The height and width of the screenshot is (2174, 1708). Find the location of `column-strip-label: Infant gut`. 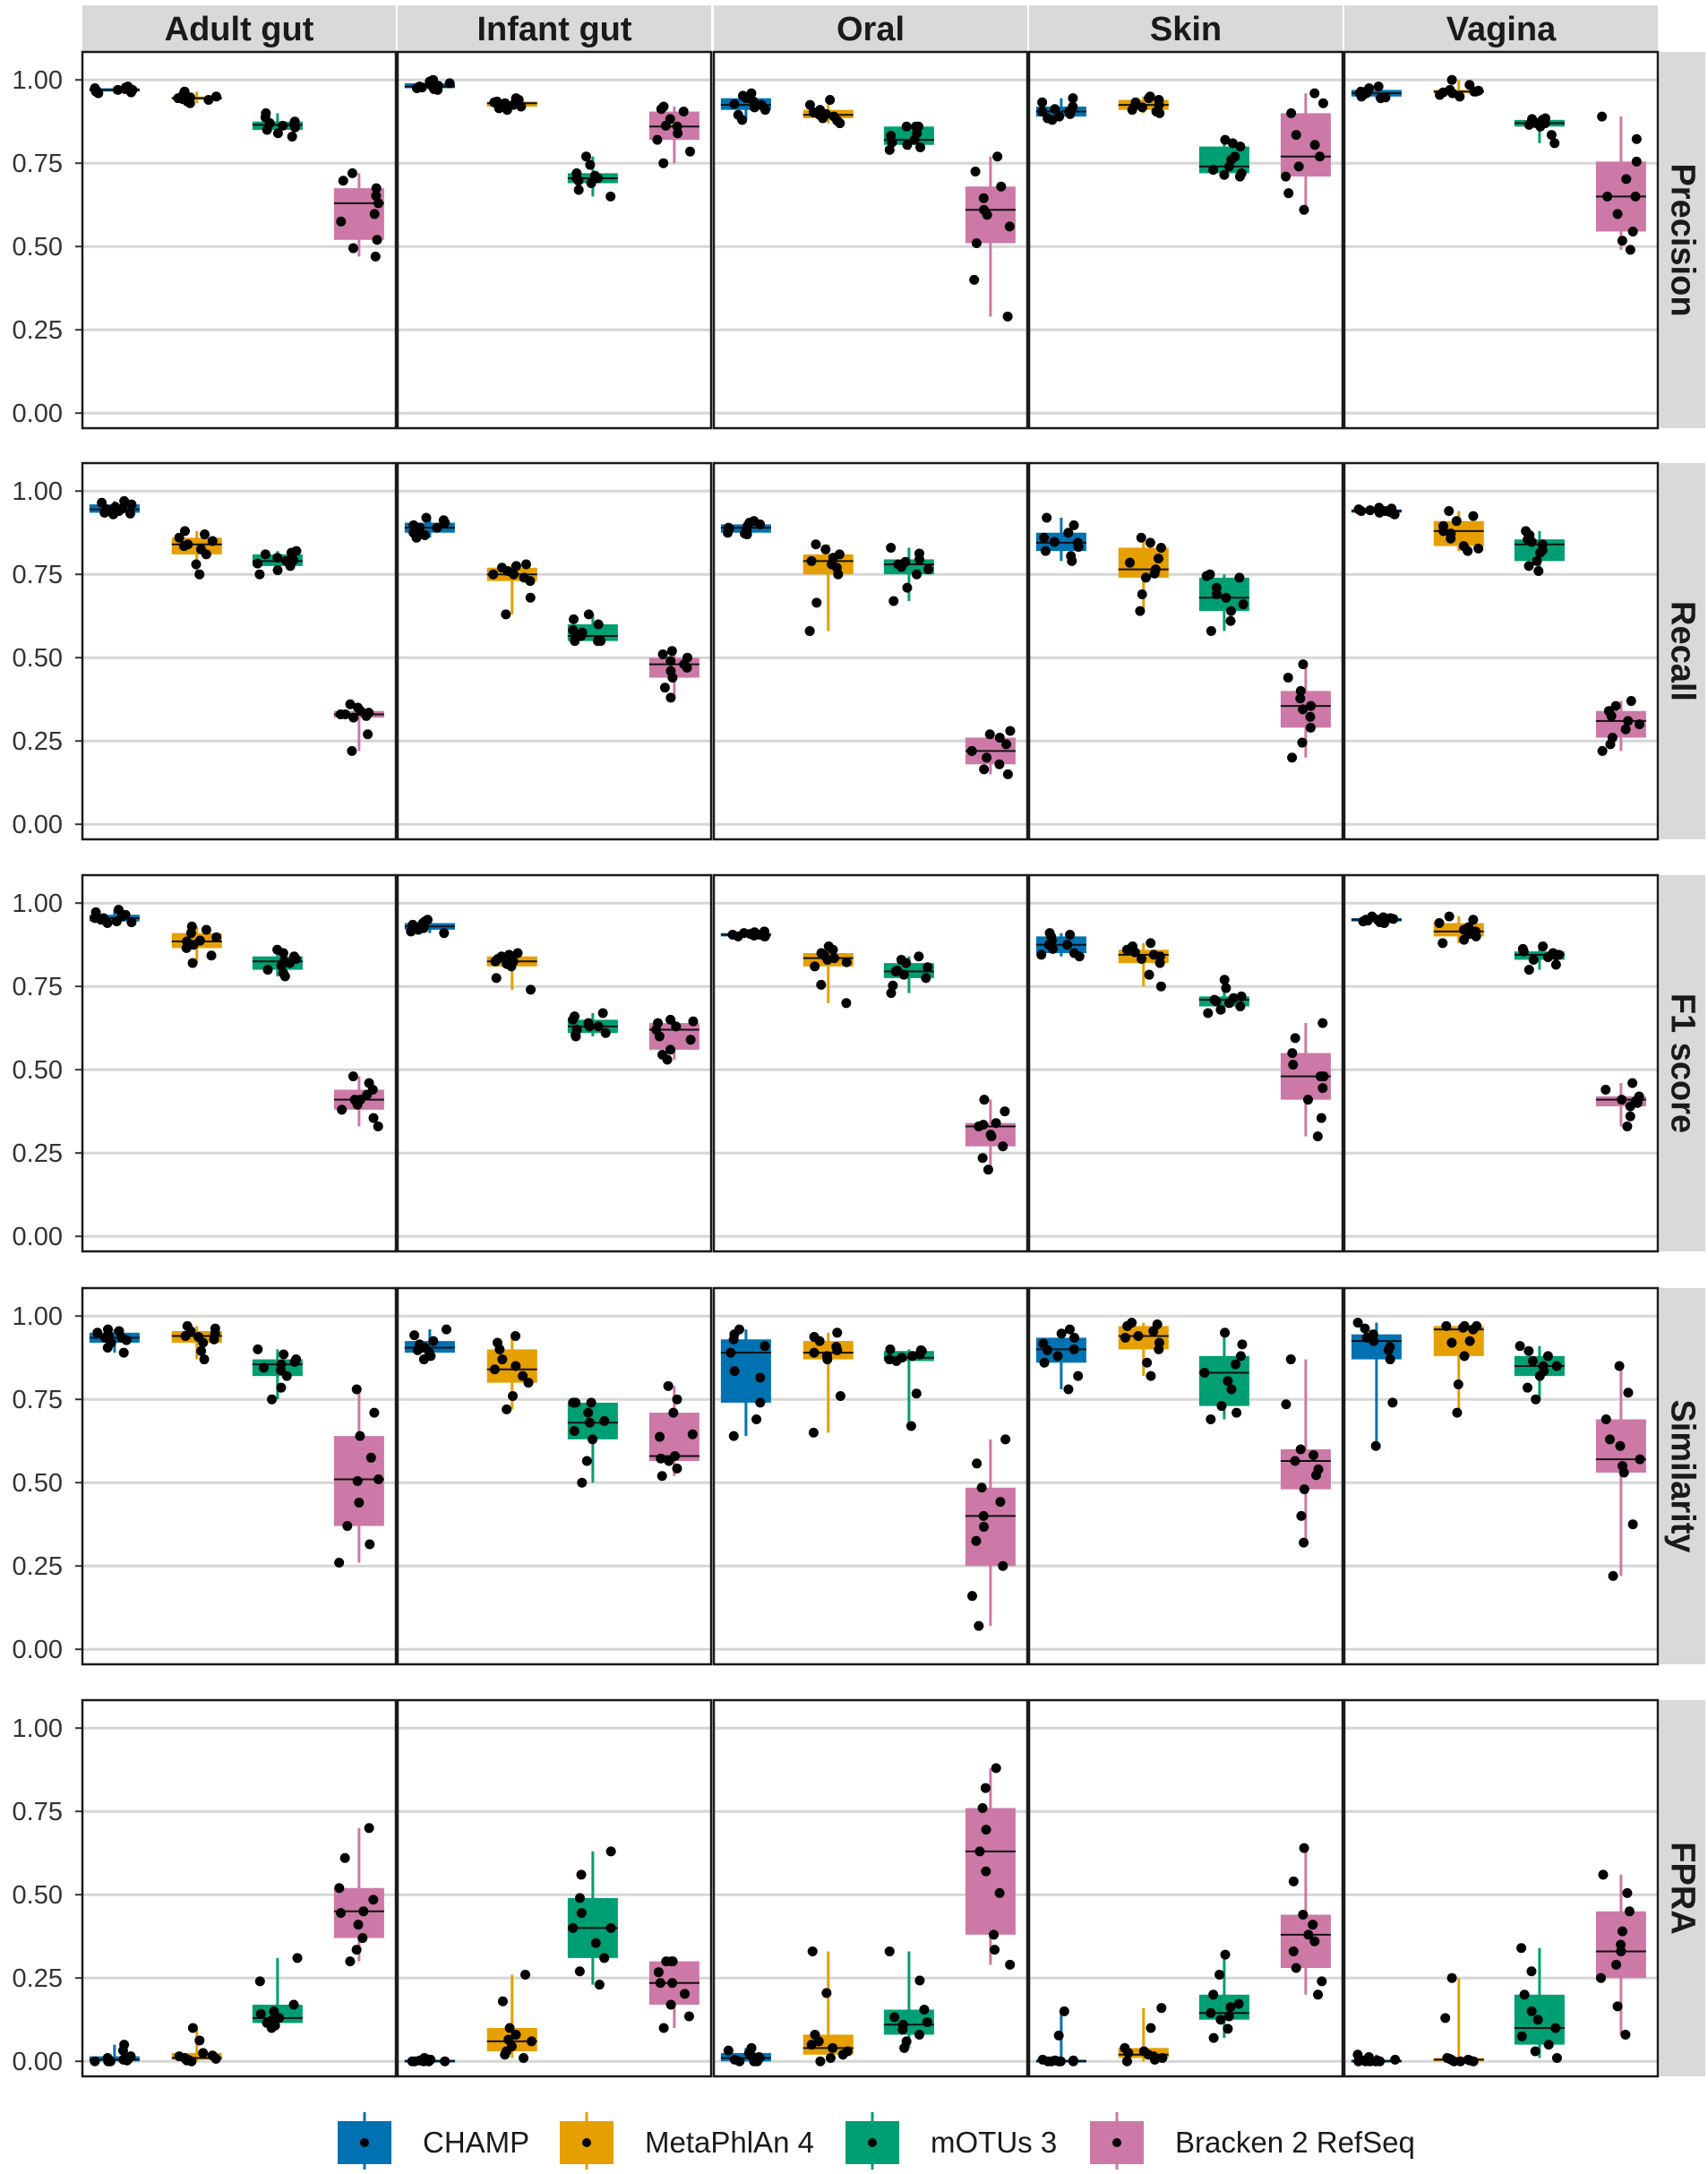

column-strip-label: Infant gut is located at coordinates (553, 29).